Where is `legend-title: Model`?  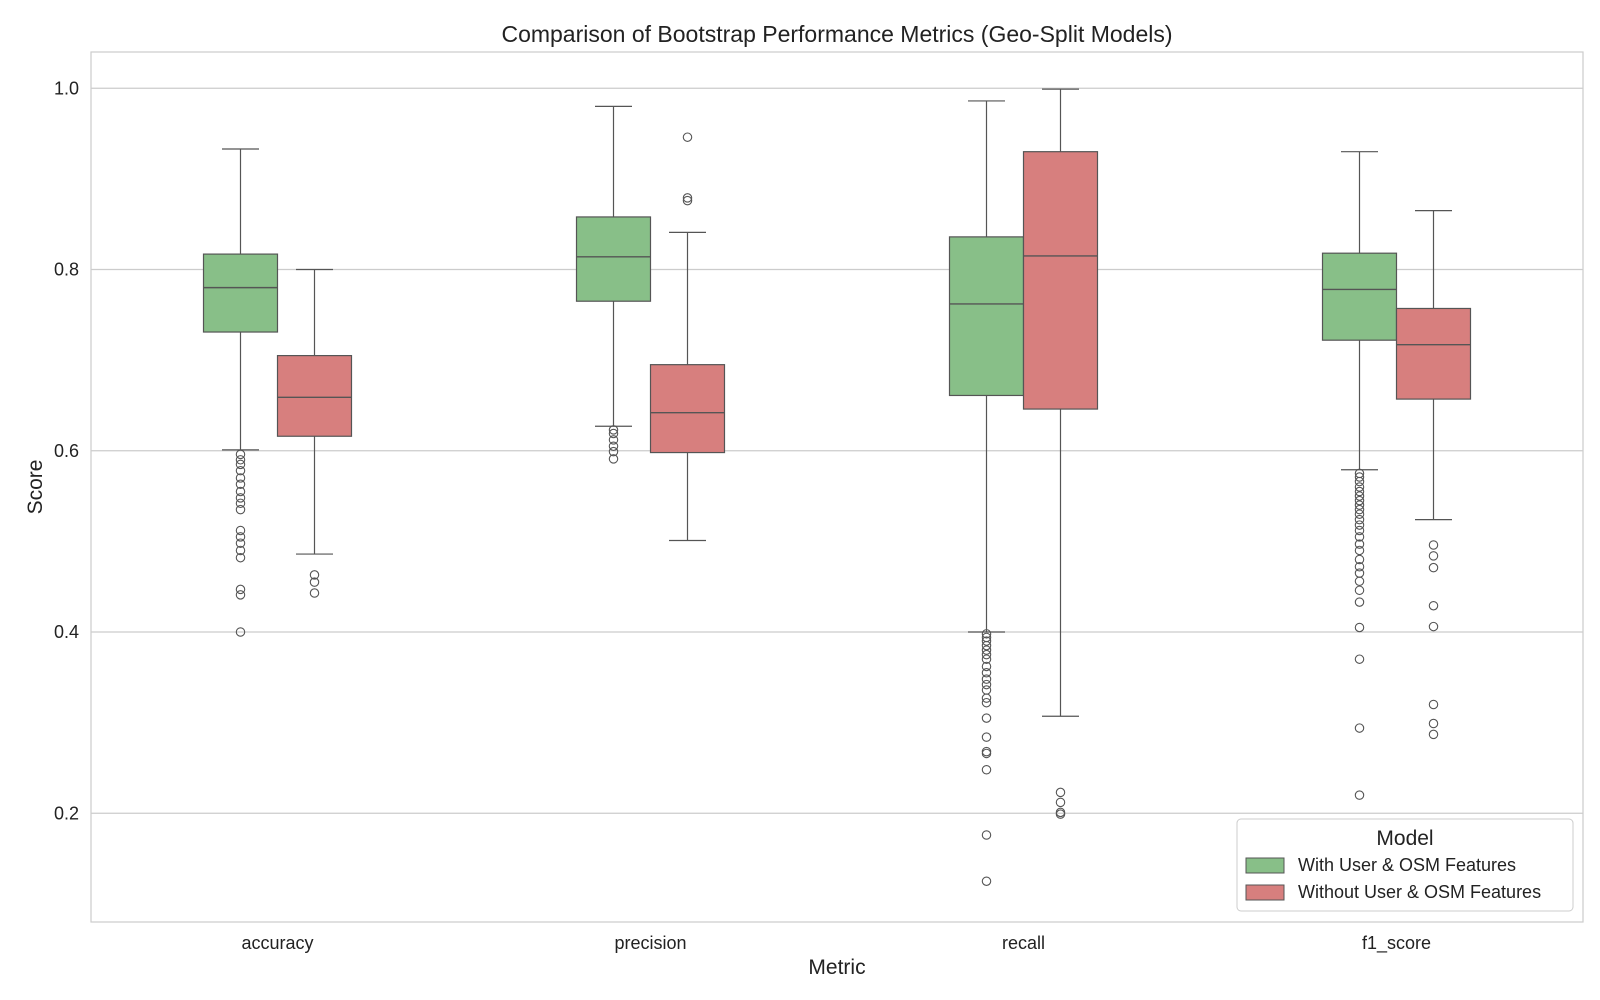
legend-title: Model is located at coordinates (1404, 838).